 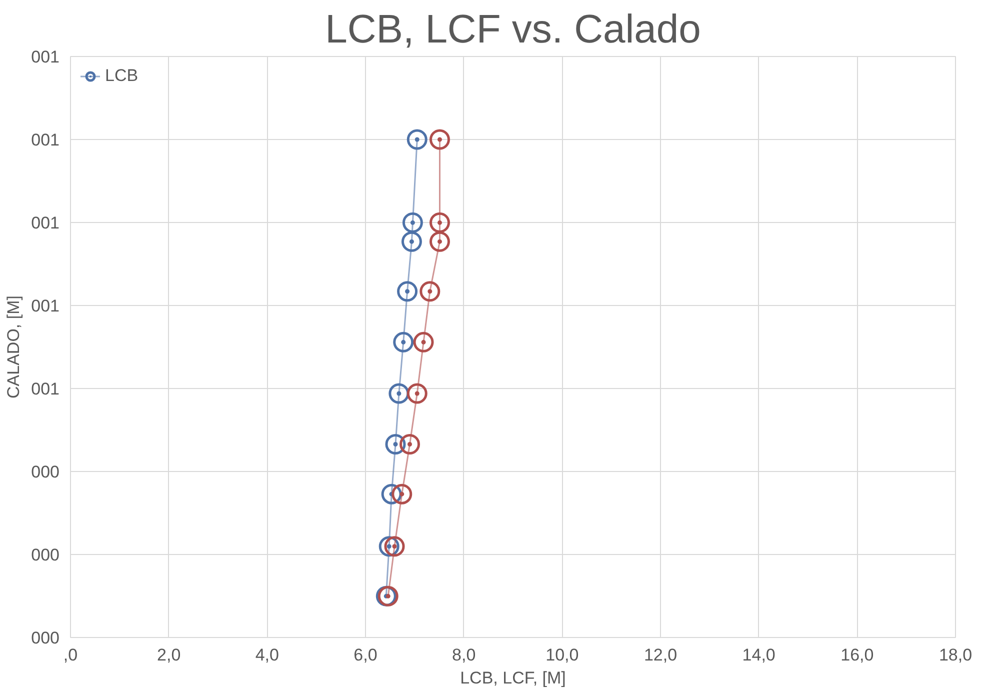 I want to click on x-tick-label: 12,0, so click(x=661, y=655).